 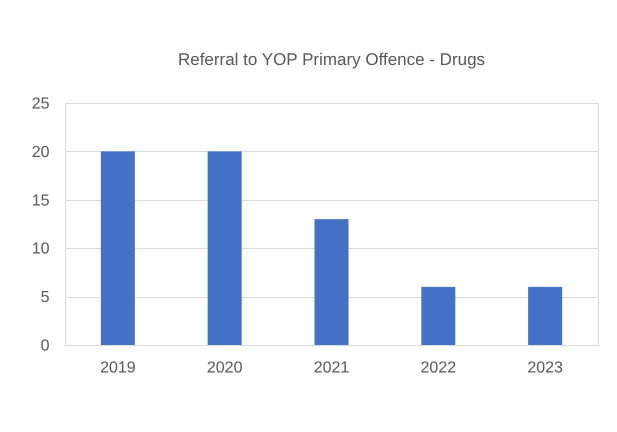 I want to click on x-tick-label: 2021, so click(x=332, y=368).